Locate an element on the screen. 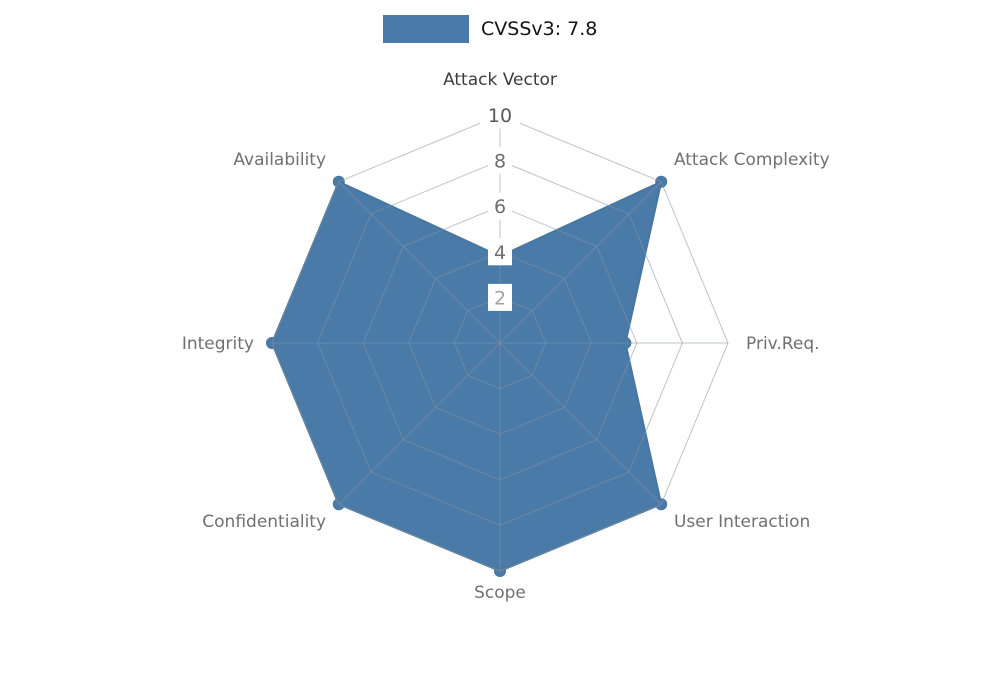 The width and height of the screenshot is (1000, 700). axis-label-attack-vector: Attack Vector is located at coordinates (500, 80).